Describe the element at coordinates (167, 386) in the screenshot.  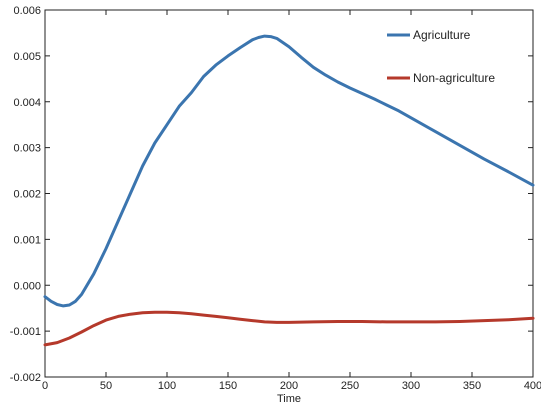
I see `x-tick-label: 100` at that location.